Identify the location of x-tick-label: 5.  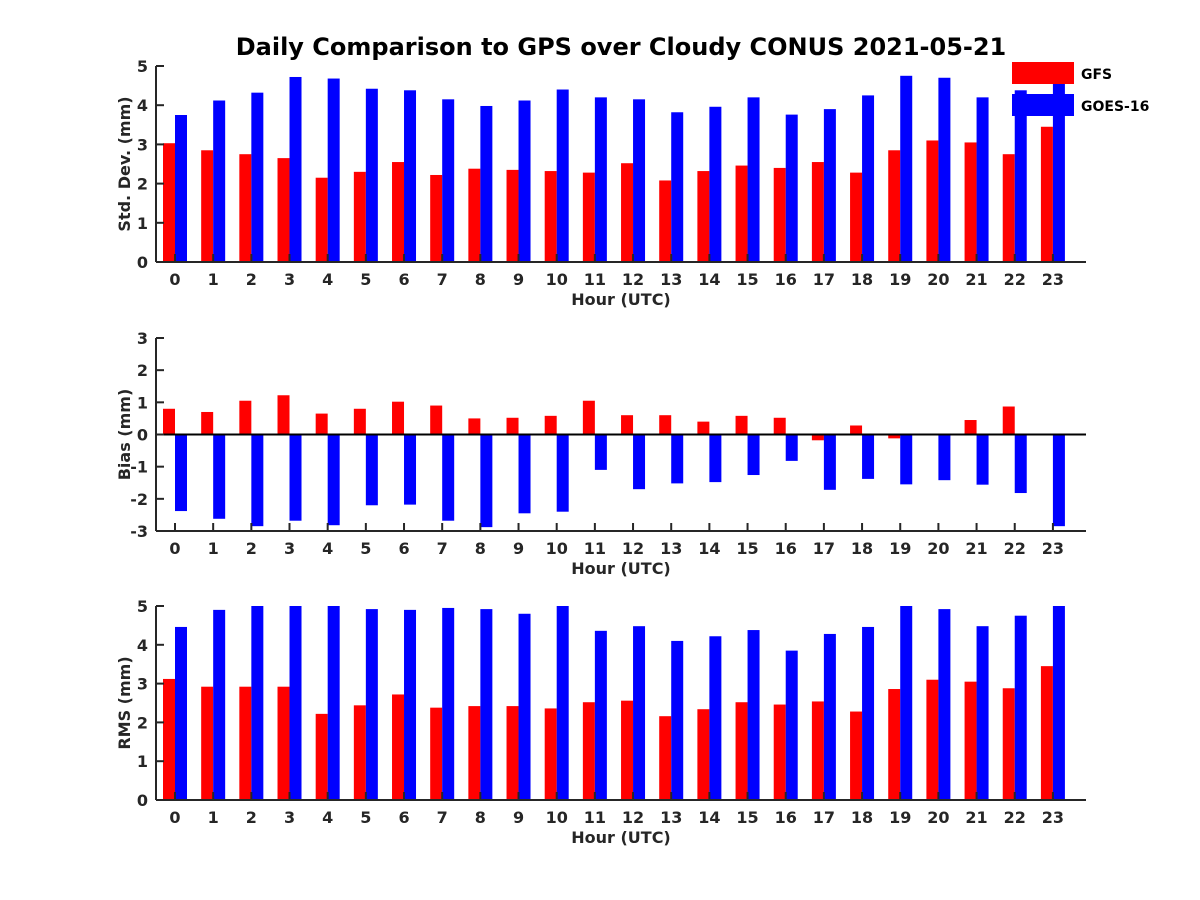
(365, 548).